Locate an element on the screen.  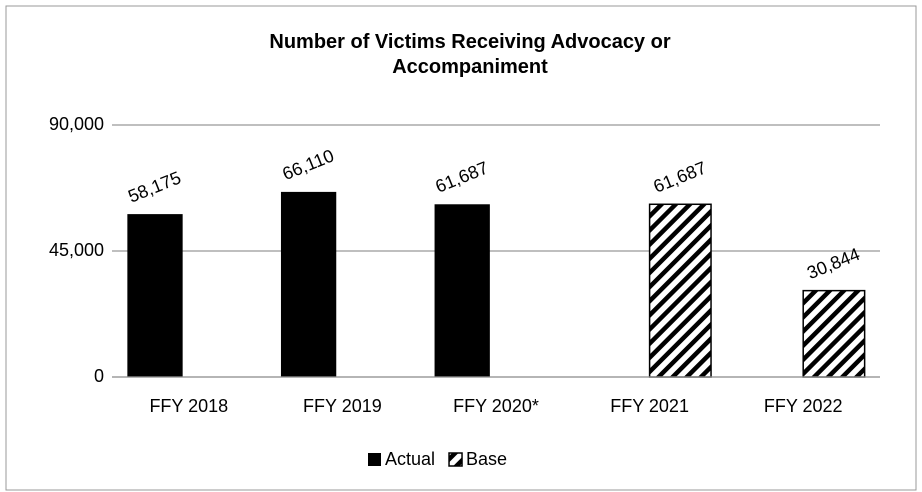
x-tick-label: FFY 2021 is located at coordinates (649, 406).